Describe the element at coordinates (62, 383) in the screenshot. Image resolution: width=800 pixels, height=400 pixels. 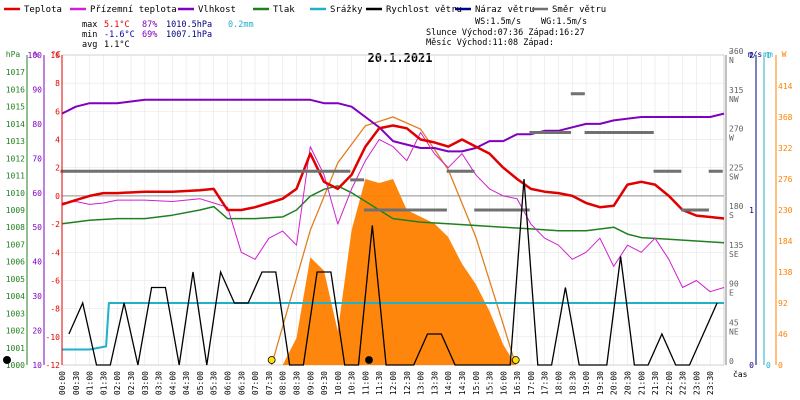
I see `x-tick-label: 00:00` at that location.